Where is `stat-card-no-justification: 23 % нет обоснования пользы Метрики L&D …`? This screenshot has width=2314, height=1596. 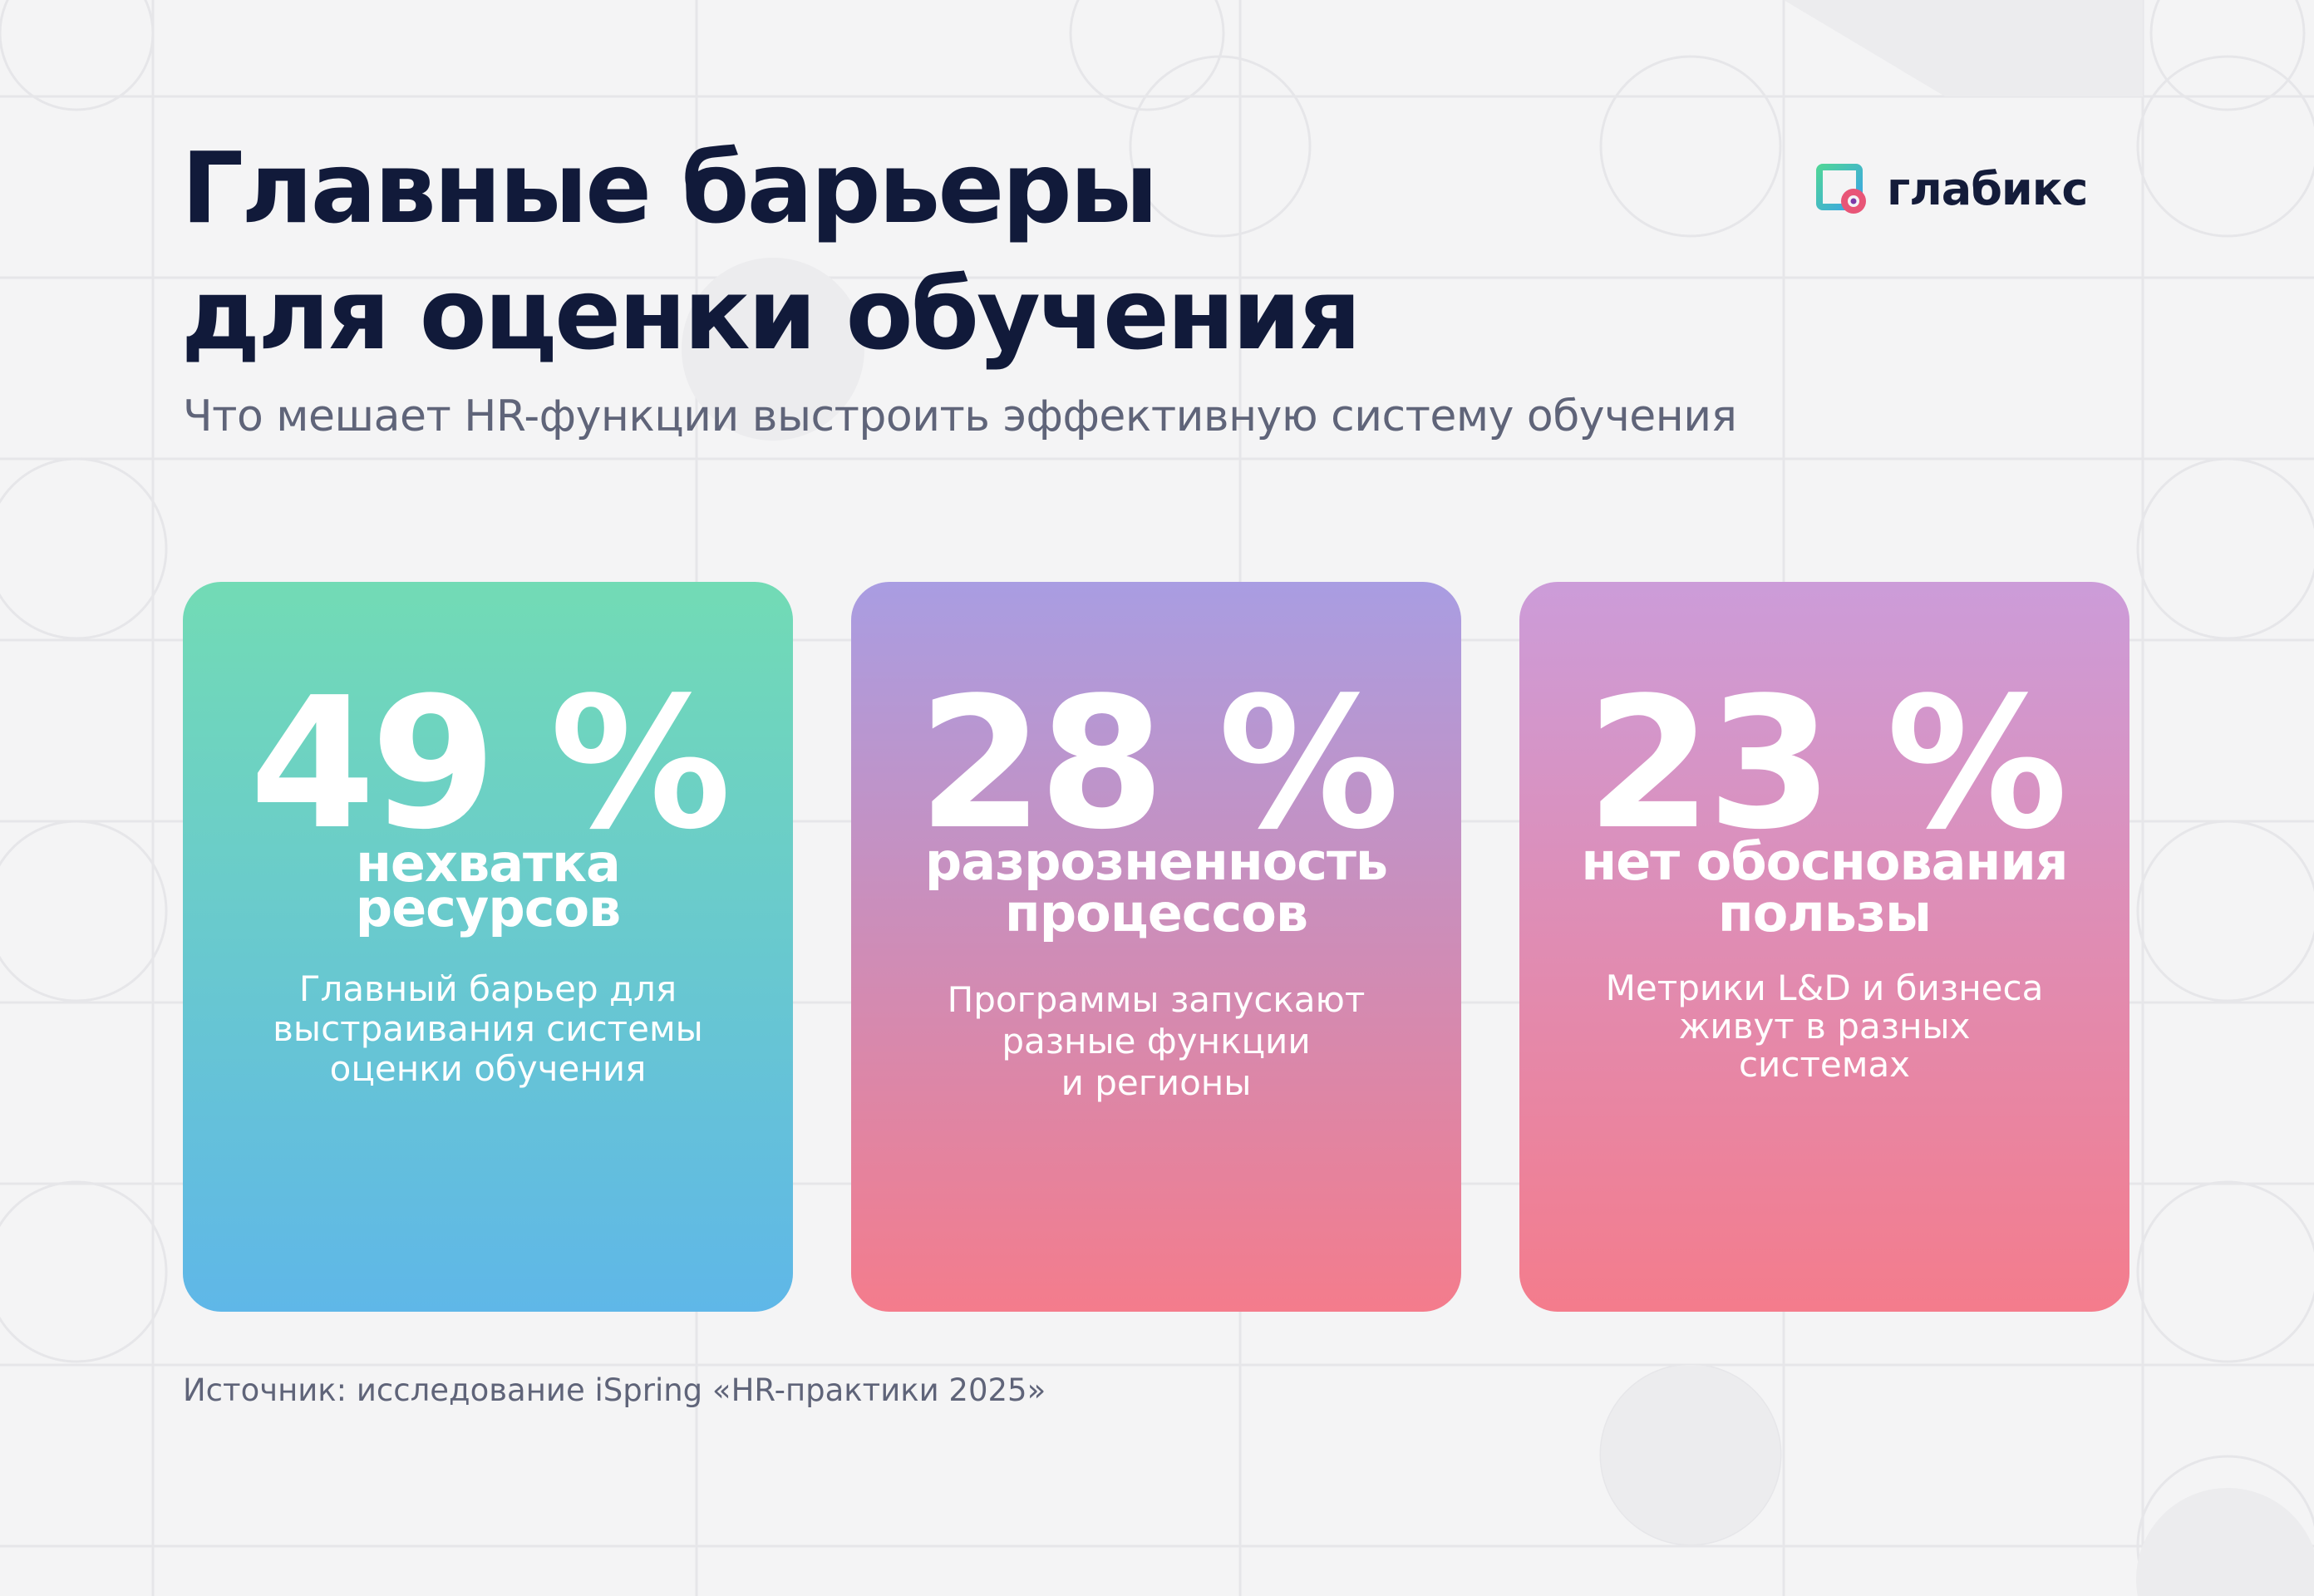 stat-card-no-justification: 23 % нет обоснования пользы Метрики L&D … is located at coordinates (1824, 947).